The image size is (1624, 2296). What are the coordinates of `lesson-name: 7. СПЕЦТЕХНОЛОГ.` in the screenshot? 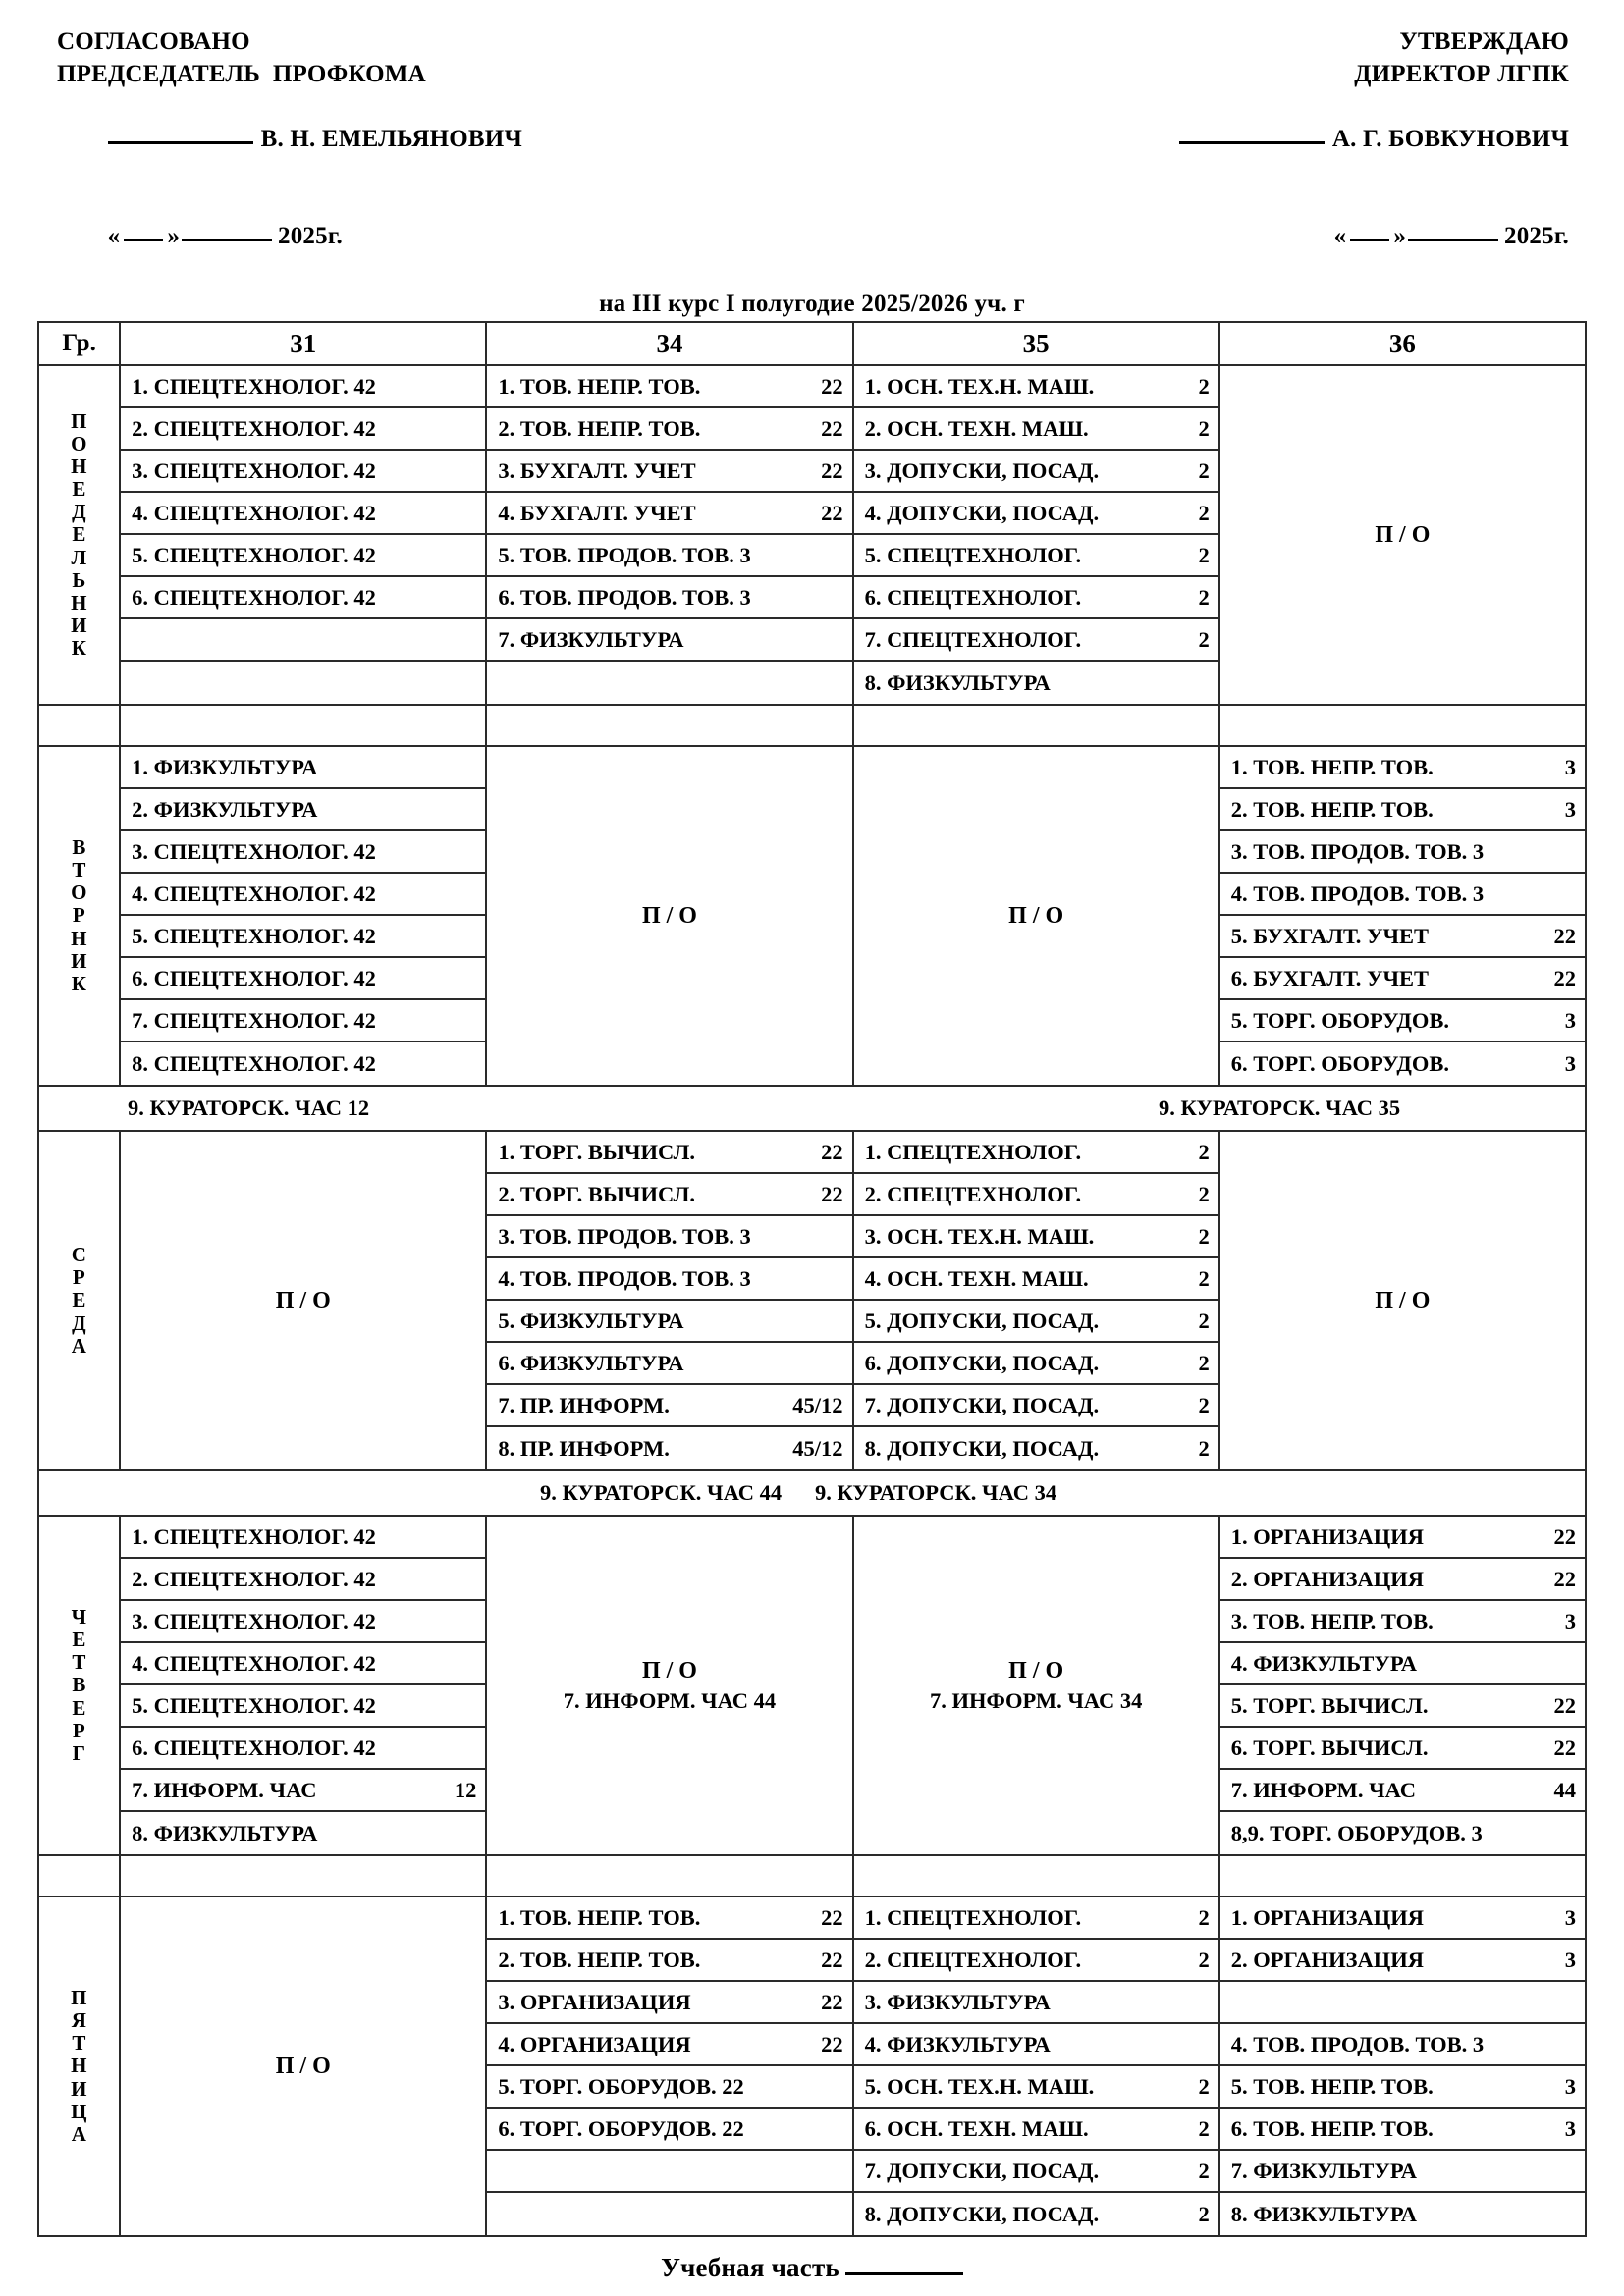 It's located at (973, 639).